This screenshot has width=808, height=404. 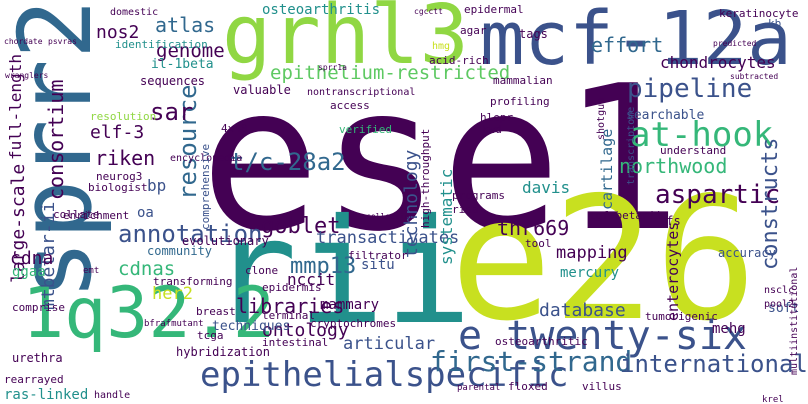 What do you see at coordinates (601, 118) in the screenshot?
I see `word: shotgun` at bounding box center [601, 118].